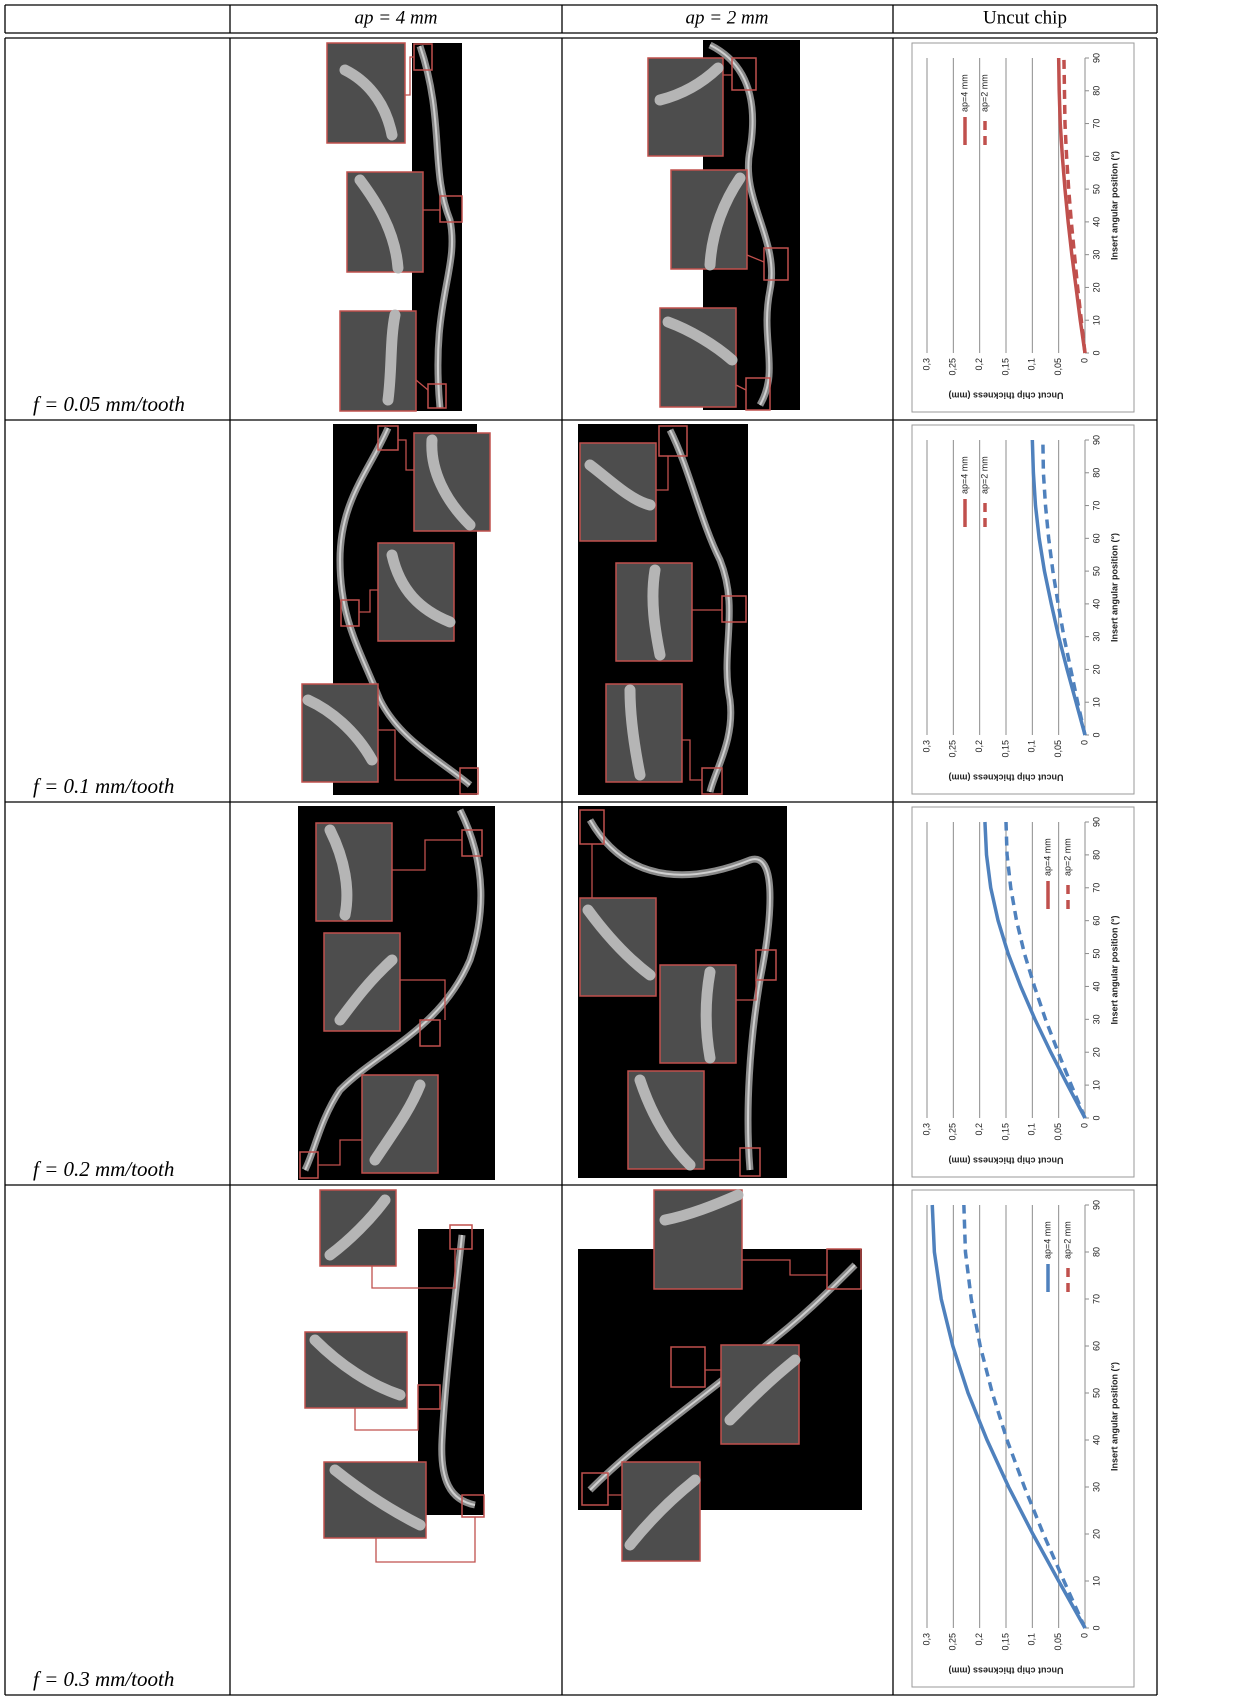 This screenshot has width=1247, height=1697. Describe the element at coordinates (1096, 124) in the screenshot. I see `x-tick-label: 70` at that location.